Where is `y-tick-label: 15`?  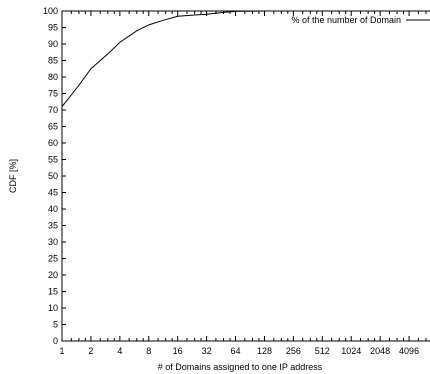 y-tick-label: 15 is located at coordinates (53, 292).